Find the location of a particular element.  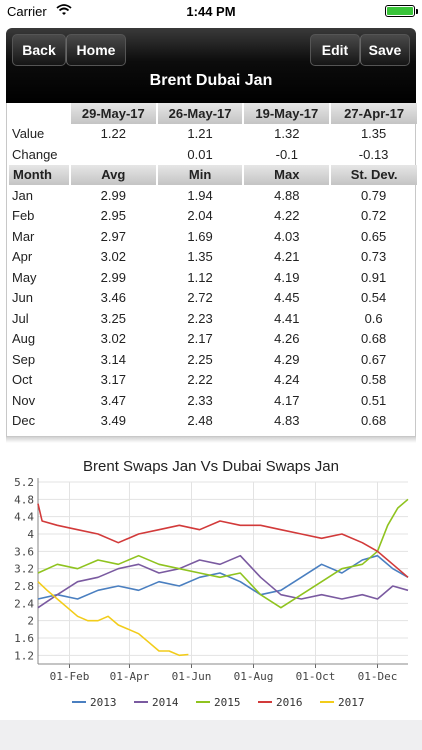

month-row: Sep 3.14 2.25 4.29 0.67 is located at coordinates (212, 359).